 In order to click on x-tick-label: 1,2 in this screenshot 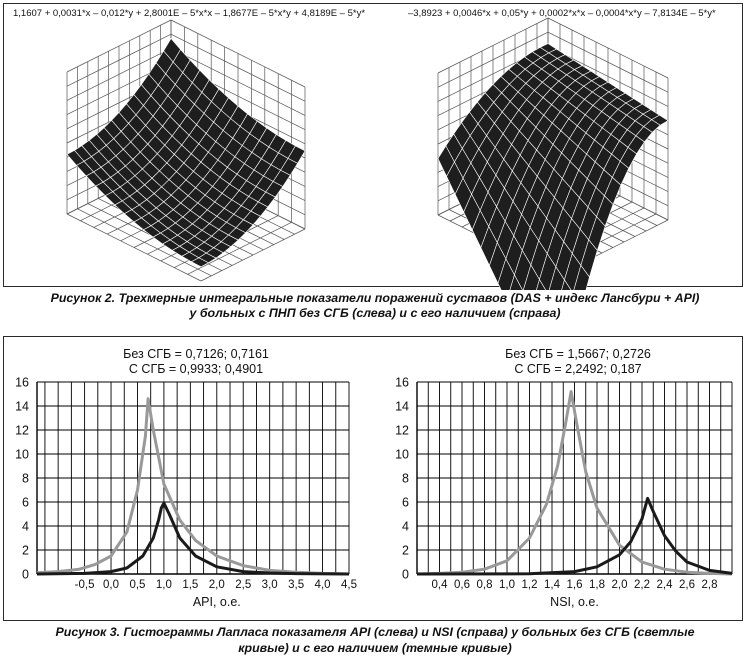, I will do `click(530, 585)`.